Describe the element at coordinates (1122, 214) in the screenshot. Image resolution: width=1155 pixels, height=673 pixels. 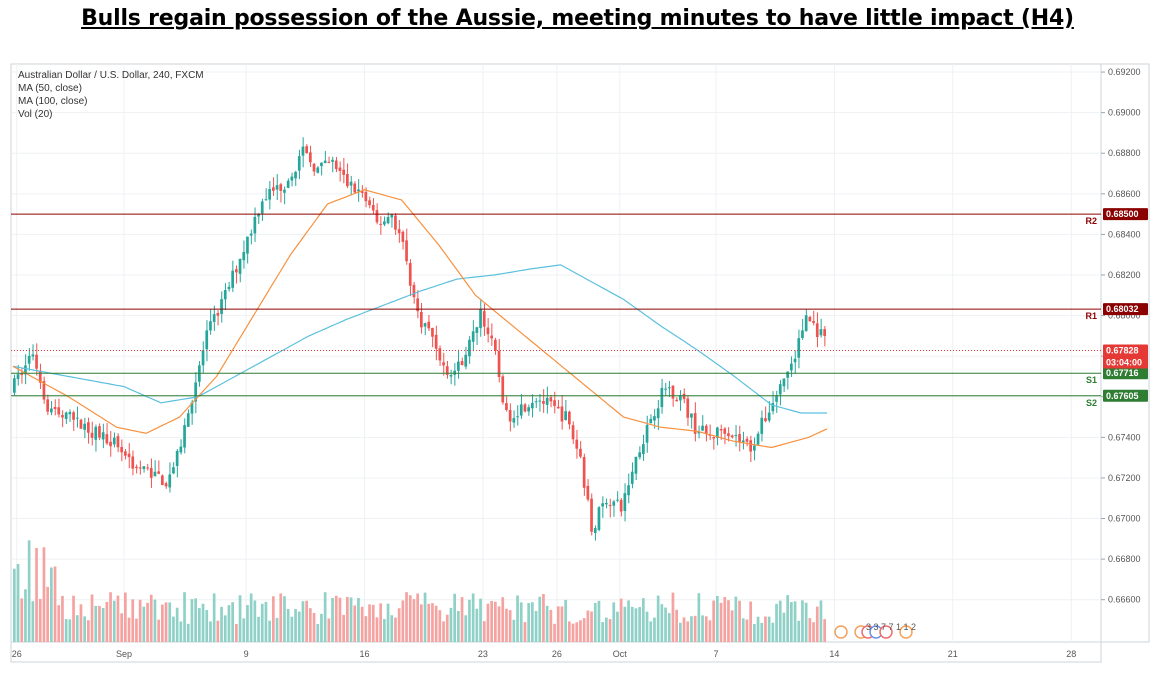
I see `price-tag-label-r2: 0.68500` at that location.